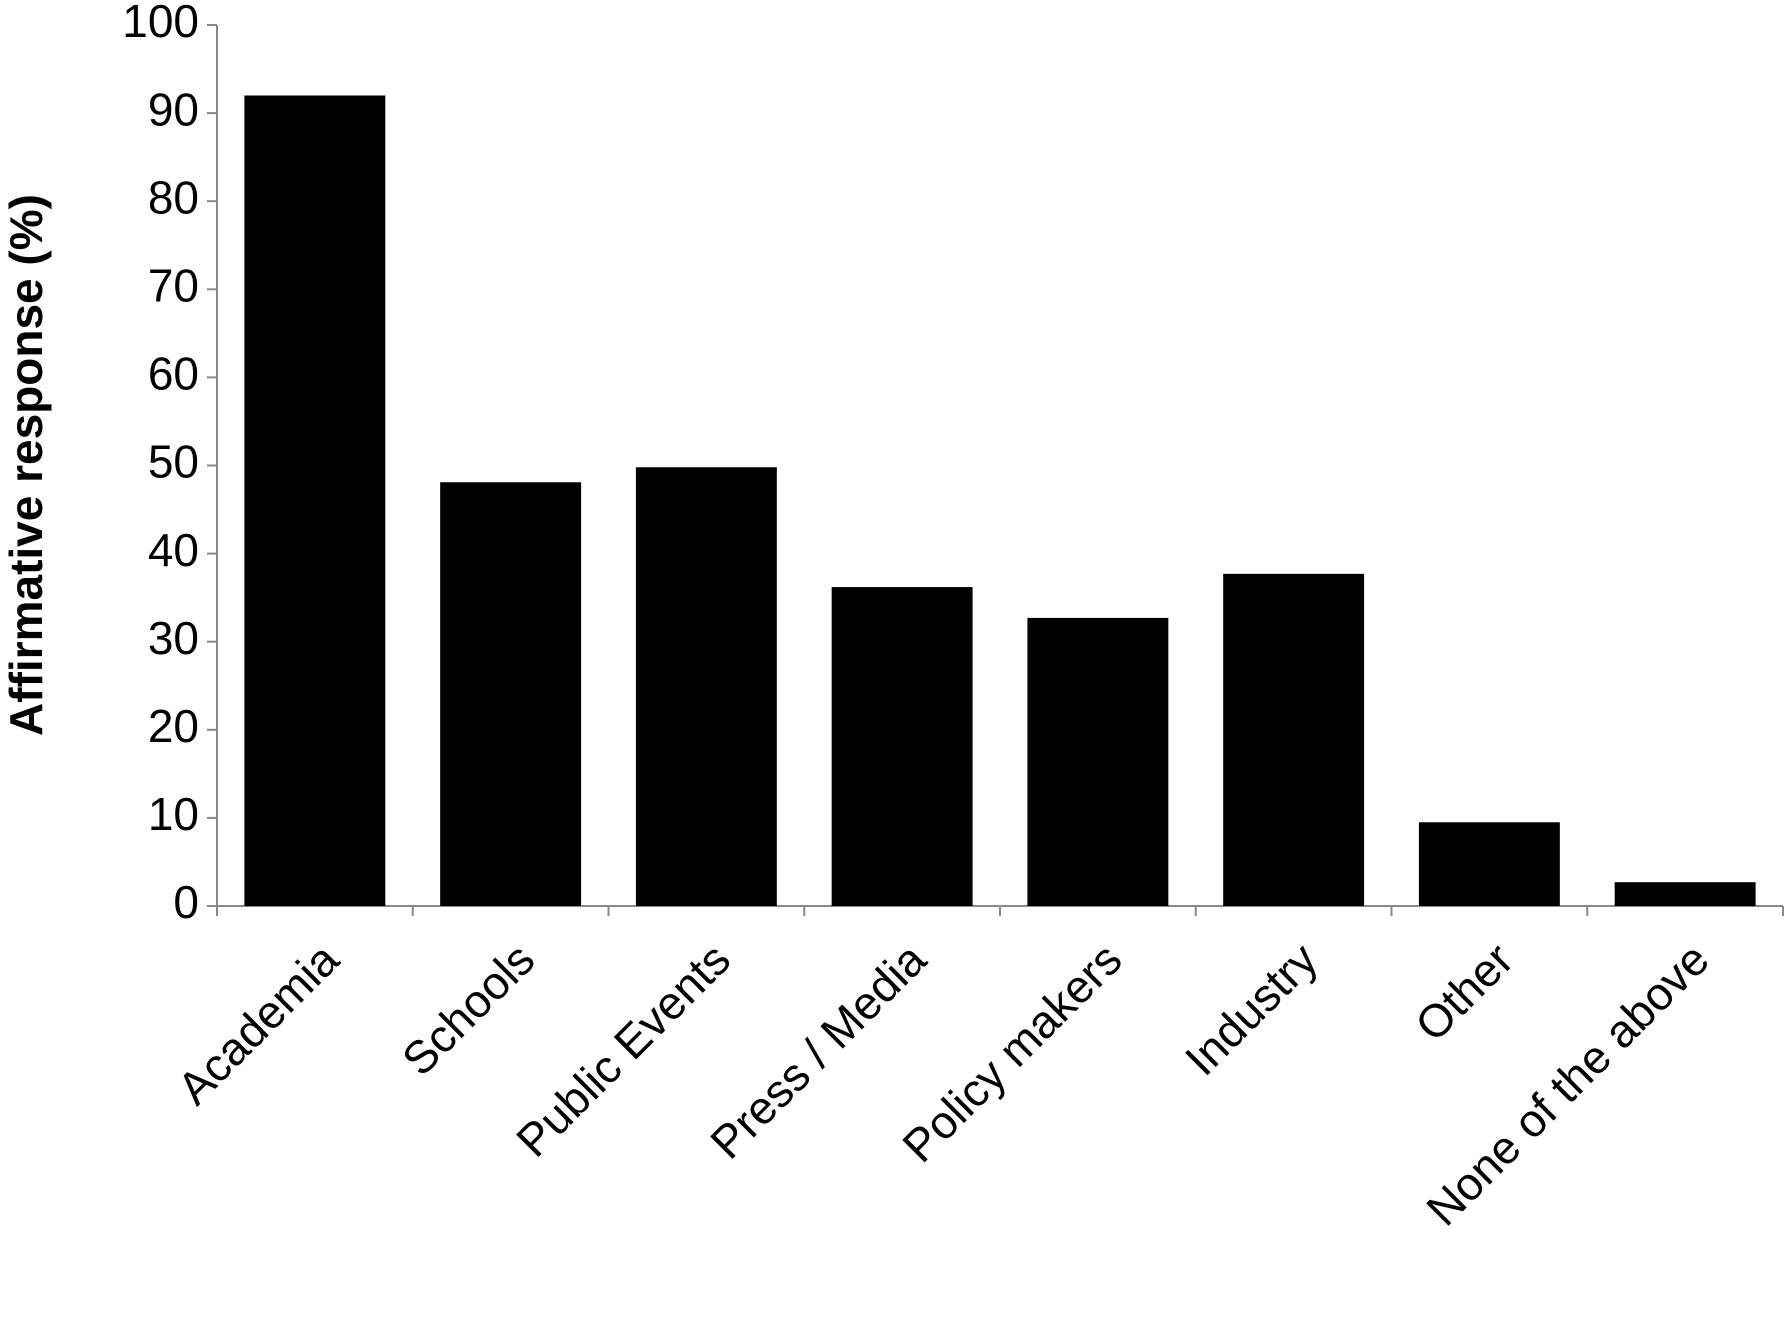  What do you see at coordinates (468, 1009) in the screenshot?
I see `x-tick-label: Schools` at bounding box center [468, 1009].